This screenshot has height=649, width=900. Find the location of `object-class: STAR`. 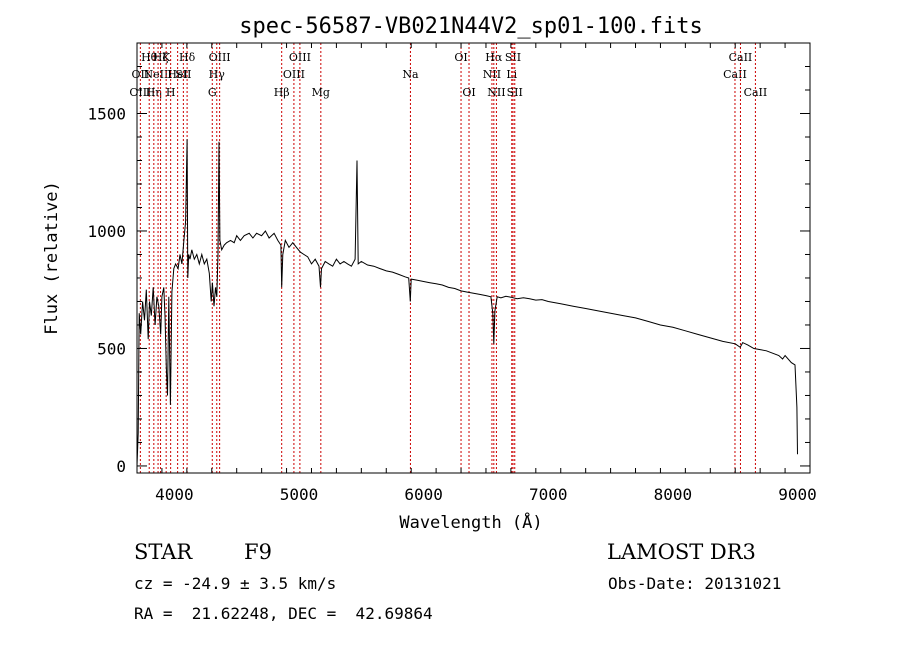

object-class: STAR is located at coordinates (163, 552).